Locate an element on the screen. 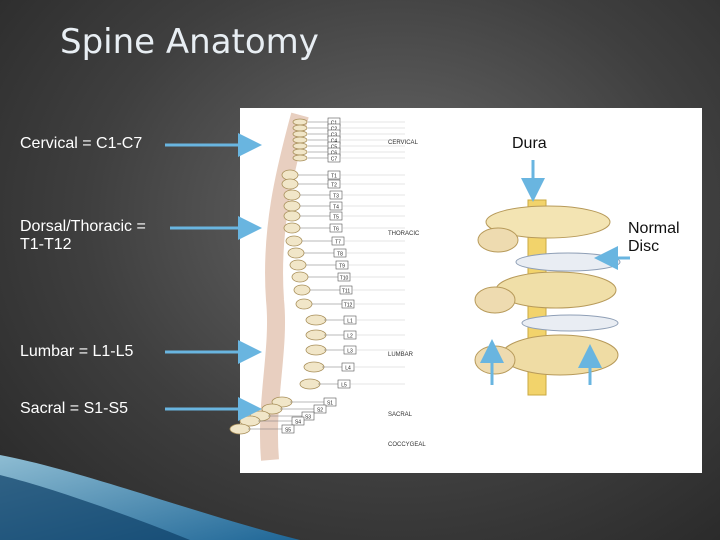 This screenshot has width=720, height=540. vertebra-label: S2 is located at coordinates (320, 411).